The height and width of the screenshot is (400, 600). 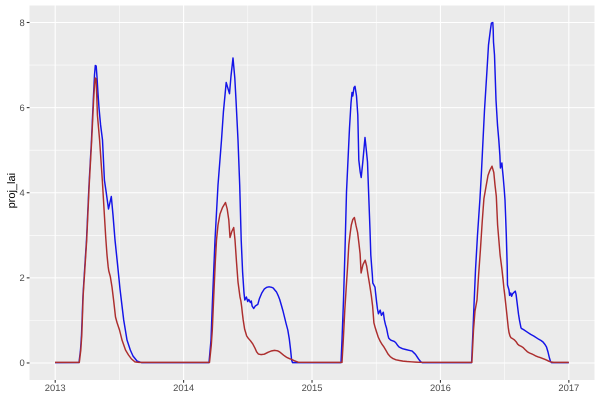 What do you see at coordinates (12, 190) in the screenshot?
I see `svg-text: proj_lai` at bounding box center [12, 190].